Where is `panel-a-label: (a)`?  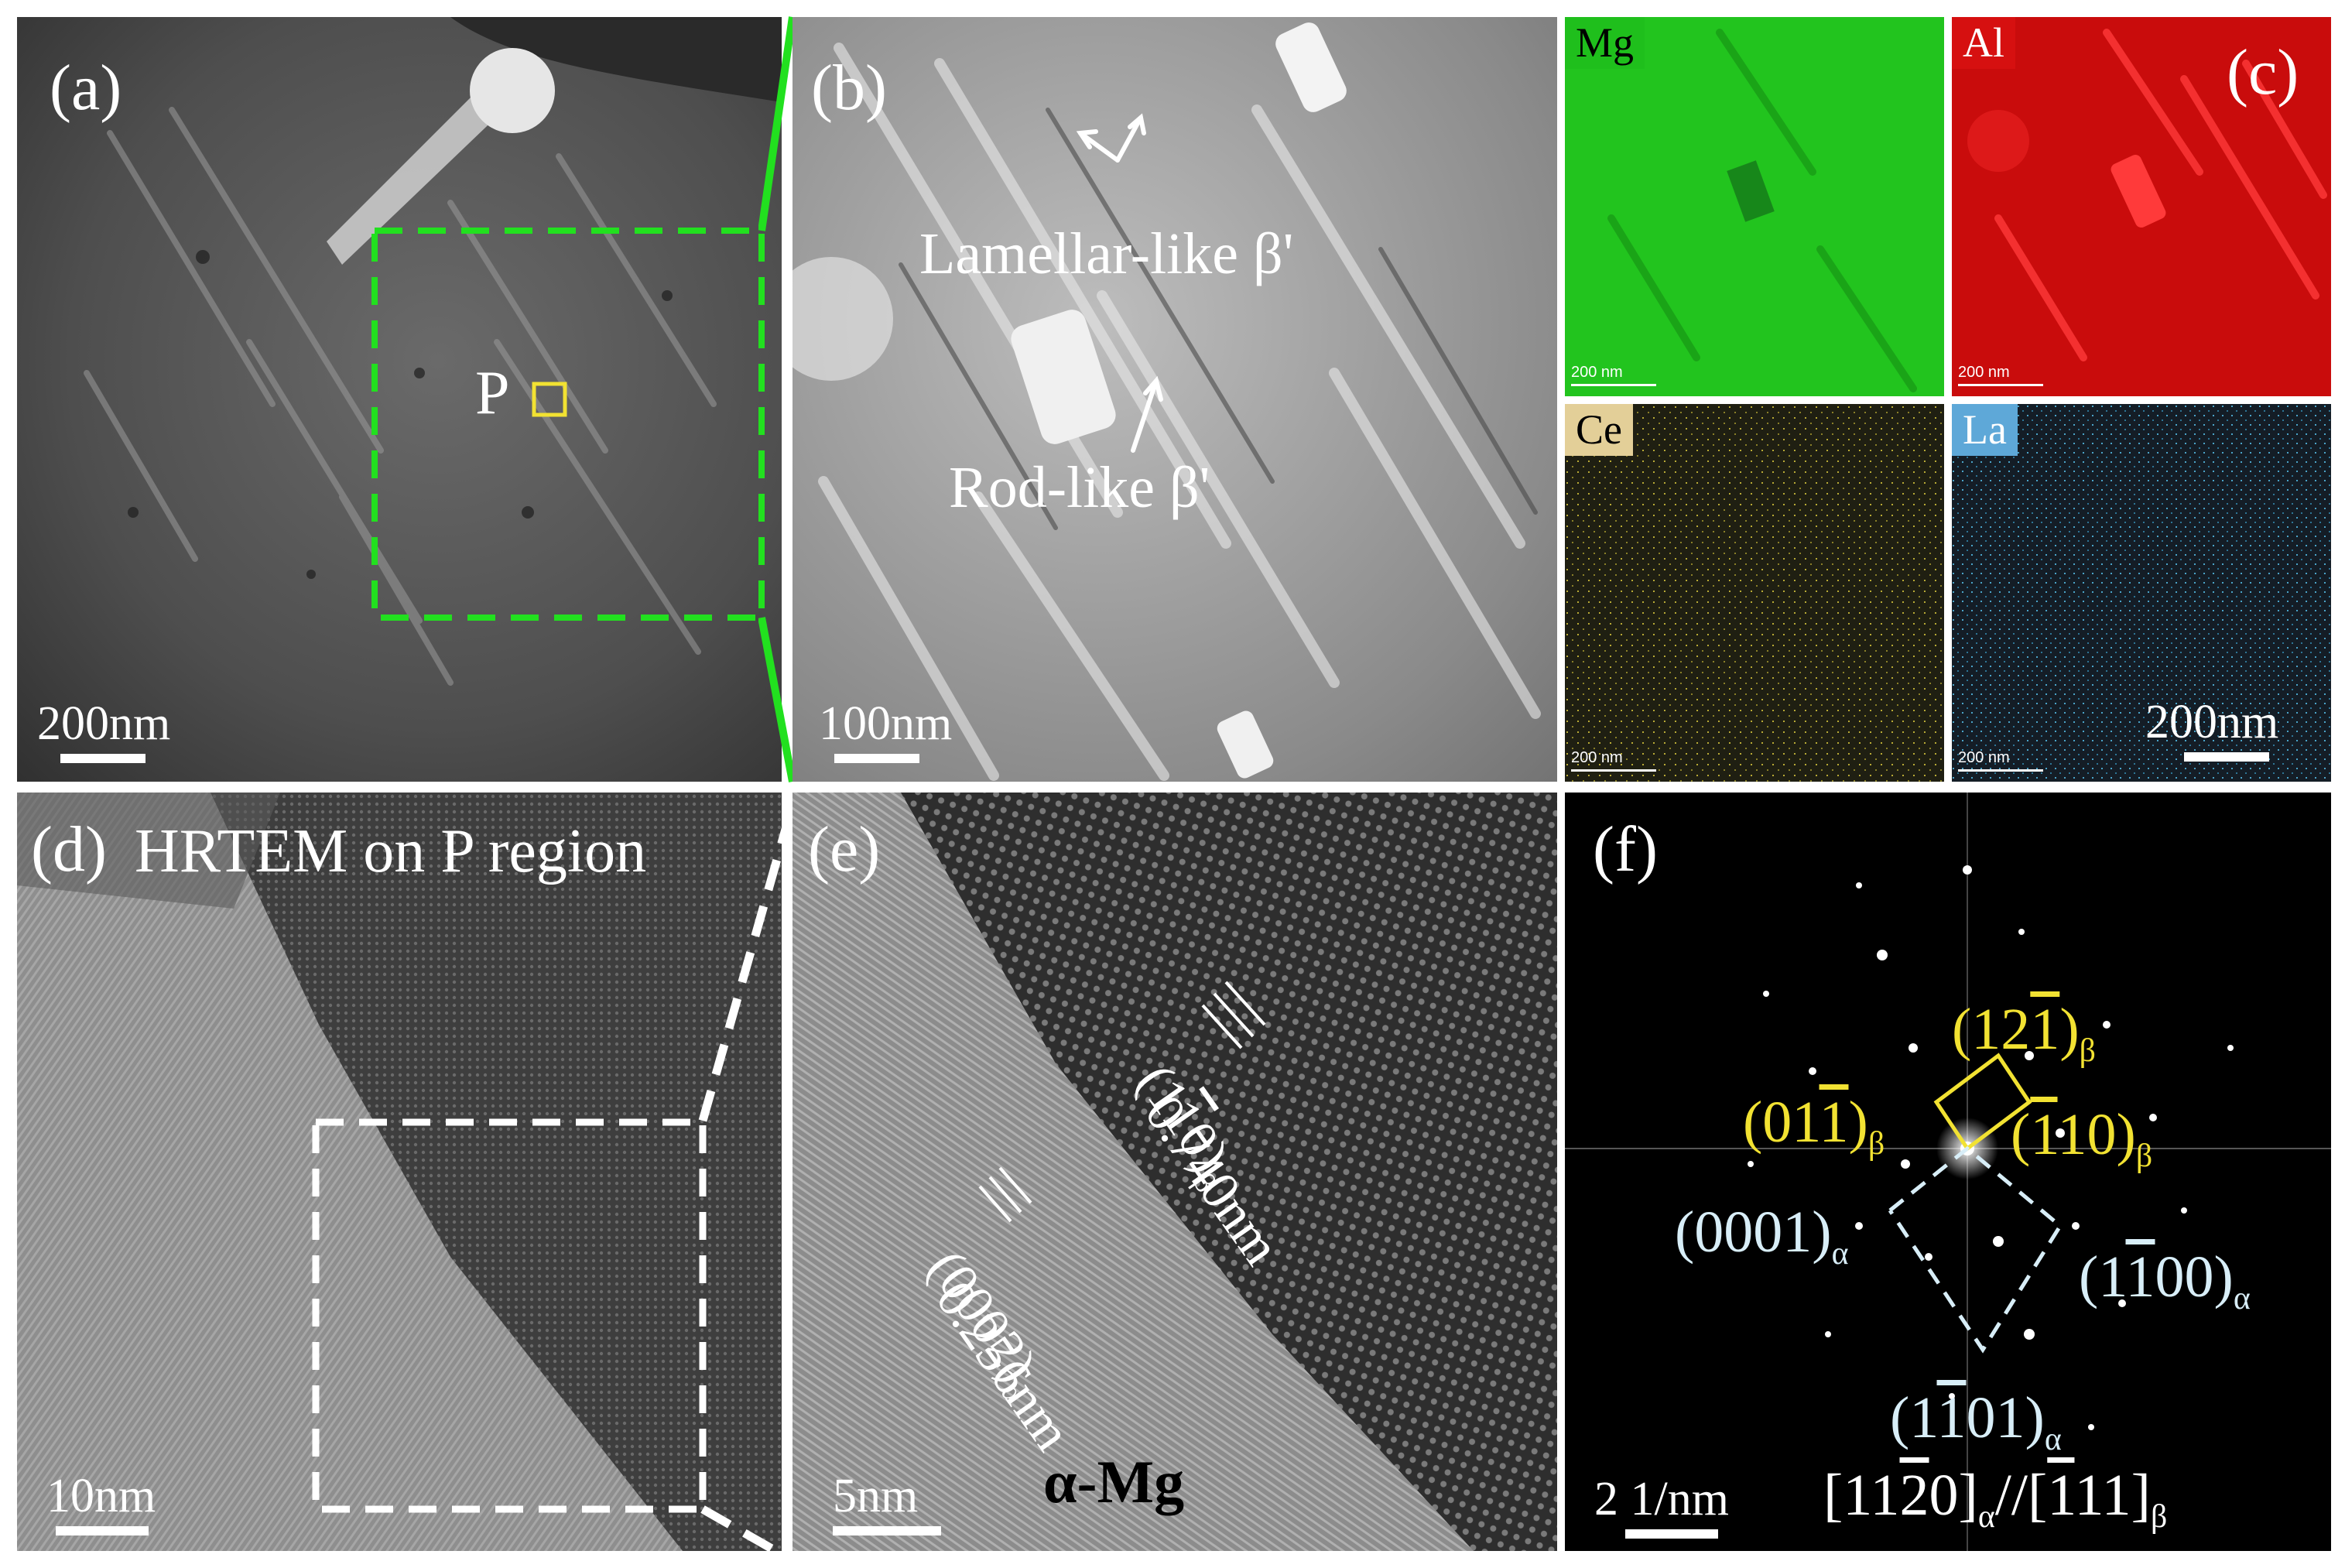 panel-a-label: (a) is located at coordinates (86, 88).